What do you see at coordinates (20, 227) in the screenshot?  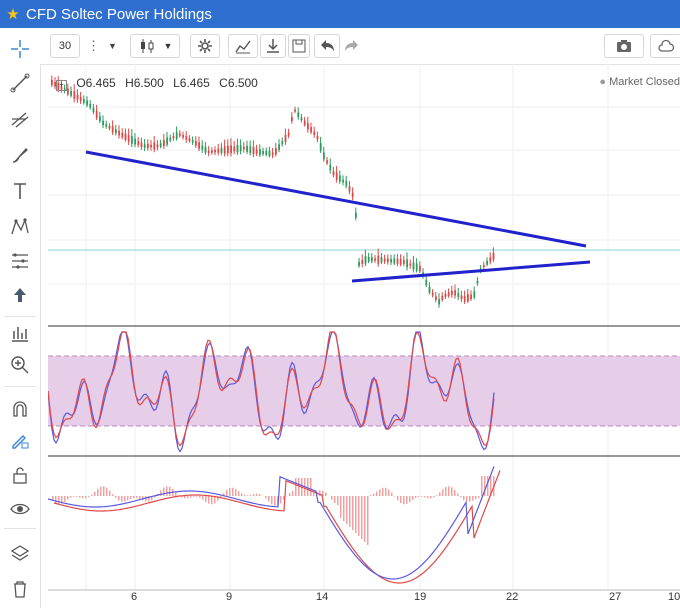 I see `pattern-icon` at bounding box center [20, 227].